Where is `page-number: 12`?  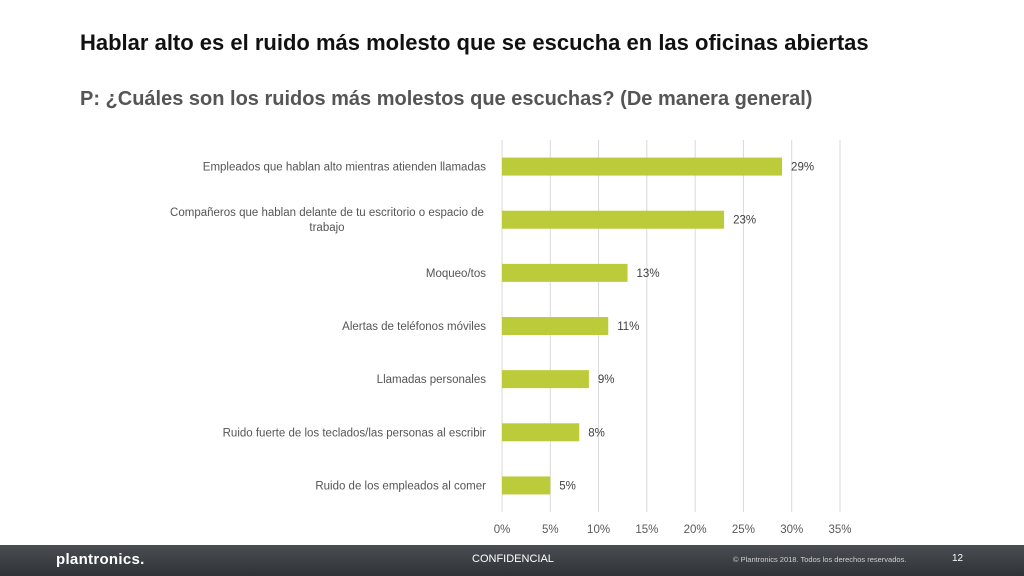 page-number: 12 is located at coordinates (958, 558).